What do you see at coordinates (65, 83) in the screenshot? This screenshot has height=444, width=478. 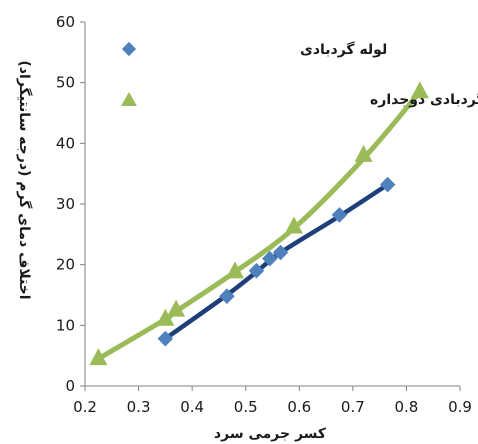 I see `y-tick-label: 50` at bounding box center [65, 83].